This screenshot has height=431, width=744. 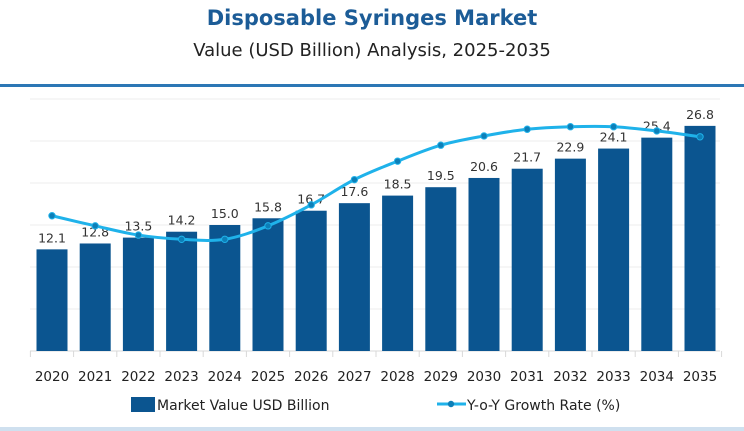 I want to click on x-tick-label: 2035, so click(x=700, y=377).